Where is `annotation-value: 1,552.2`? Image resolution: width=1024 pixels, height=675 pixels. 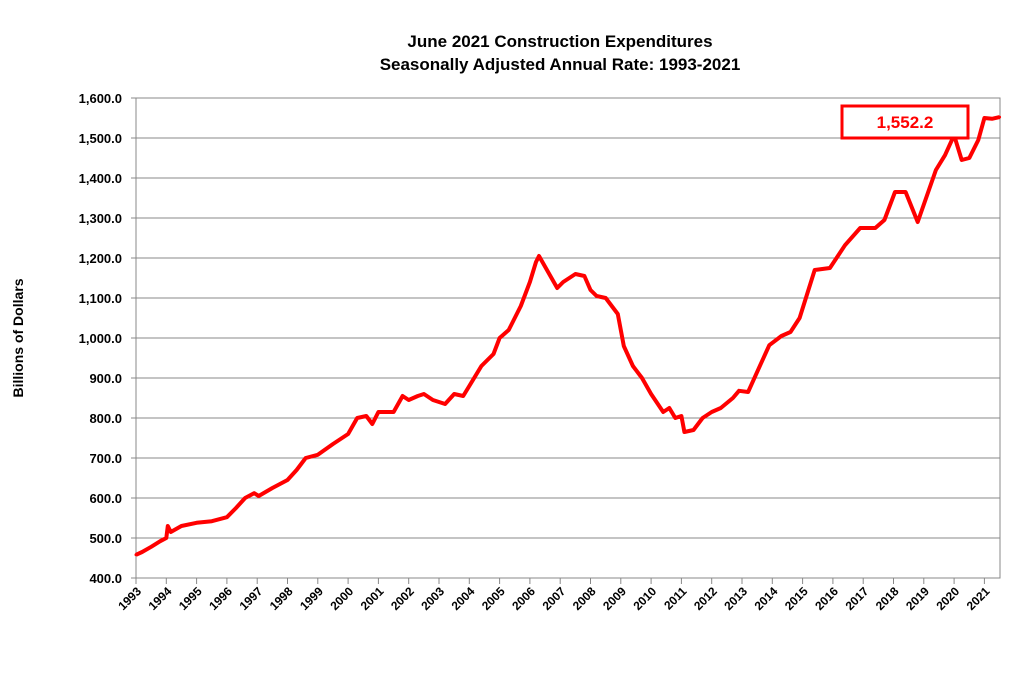 annotation-value: 1,552.2 is located at coordinates (905, 122).